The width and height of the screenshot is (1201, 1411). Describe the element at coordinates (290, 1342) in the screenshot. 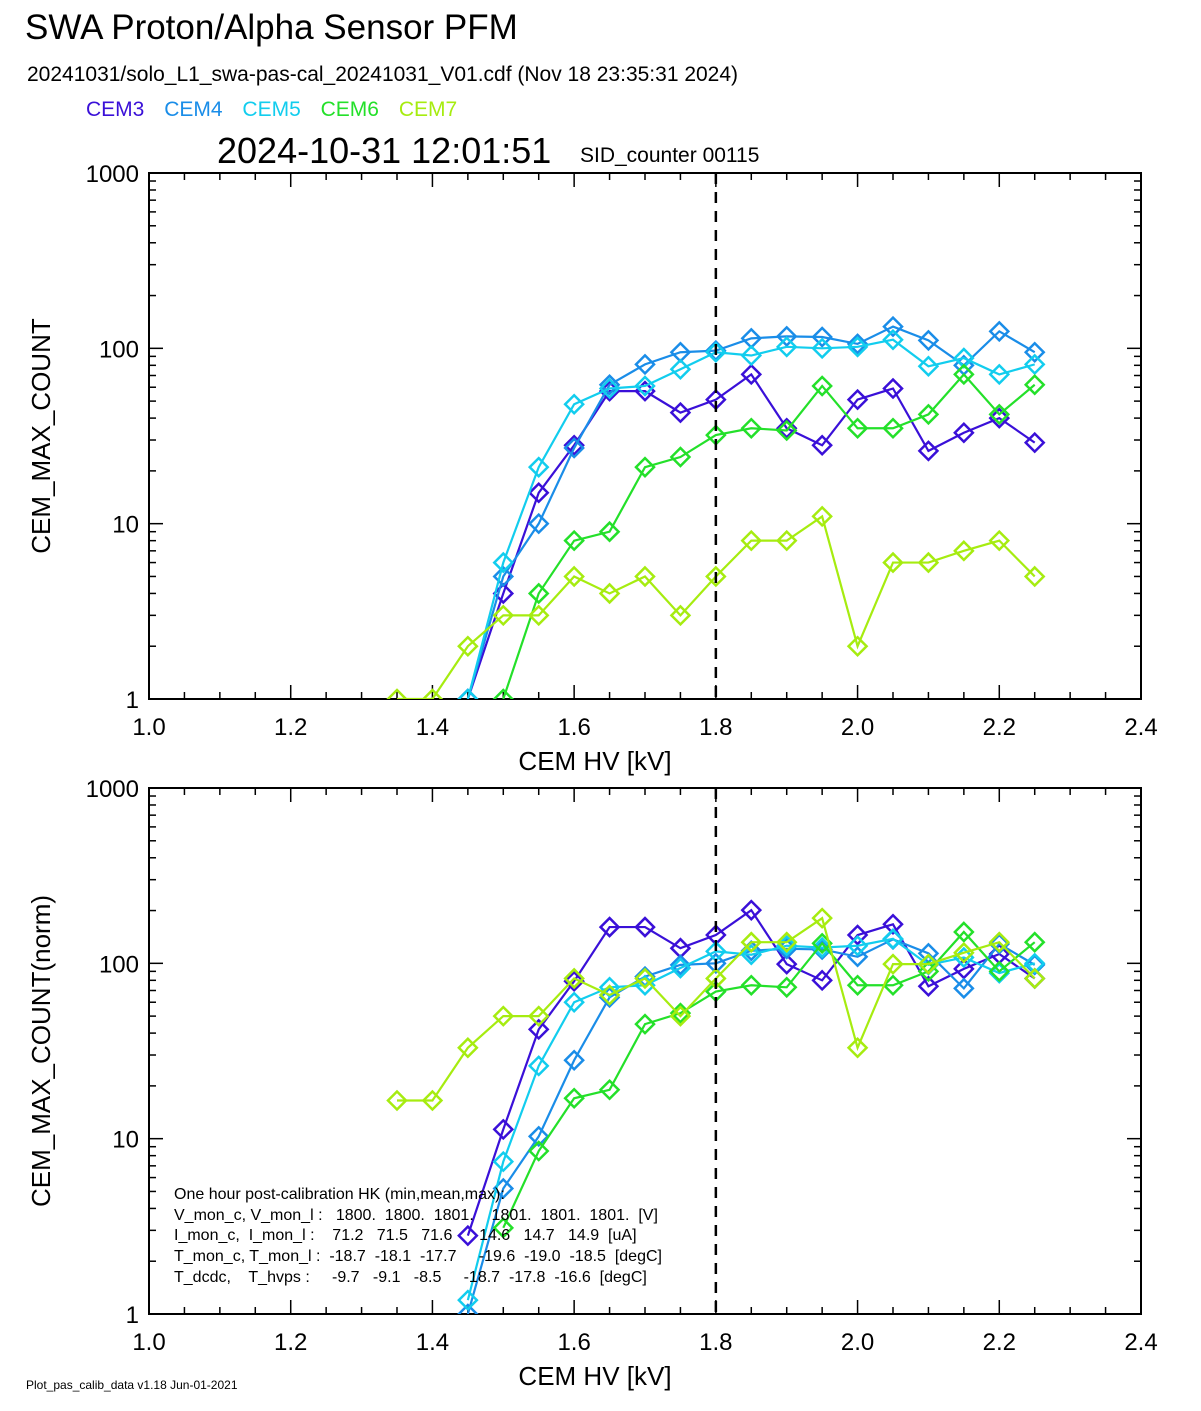

I see `x-tick-label: 1.2` at that location.